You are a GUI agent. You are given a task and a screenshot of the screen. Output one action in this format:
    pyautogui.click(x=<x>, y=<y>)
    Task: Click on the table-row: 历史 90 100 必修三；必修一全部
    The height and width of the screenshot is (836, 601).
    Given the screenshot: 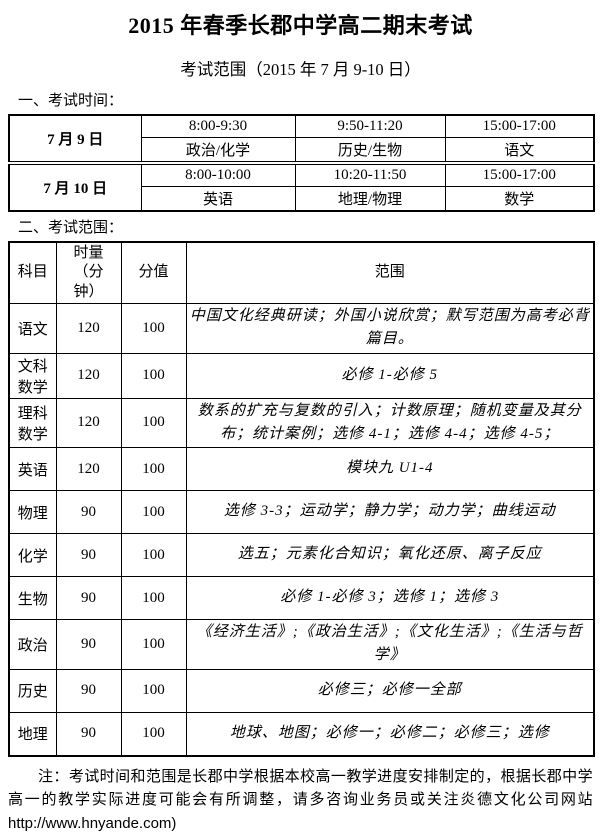 What is the action you would take?
    pyautogui.click(x=301, y=690)
    